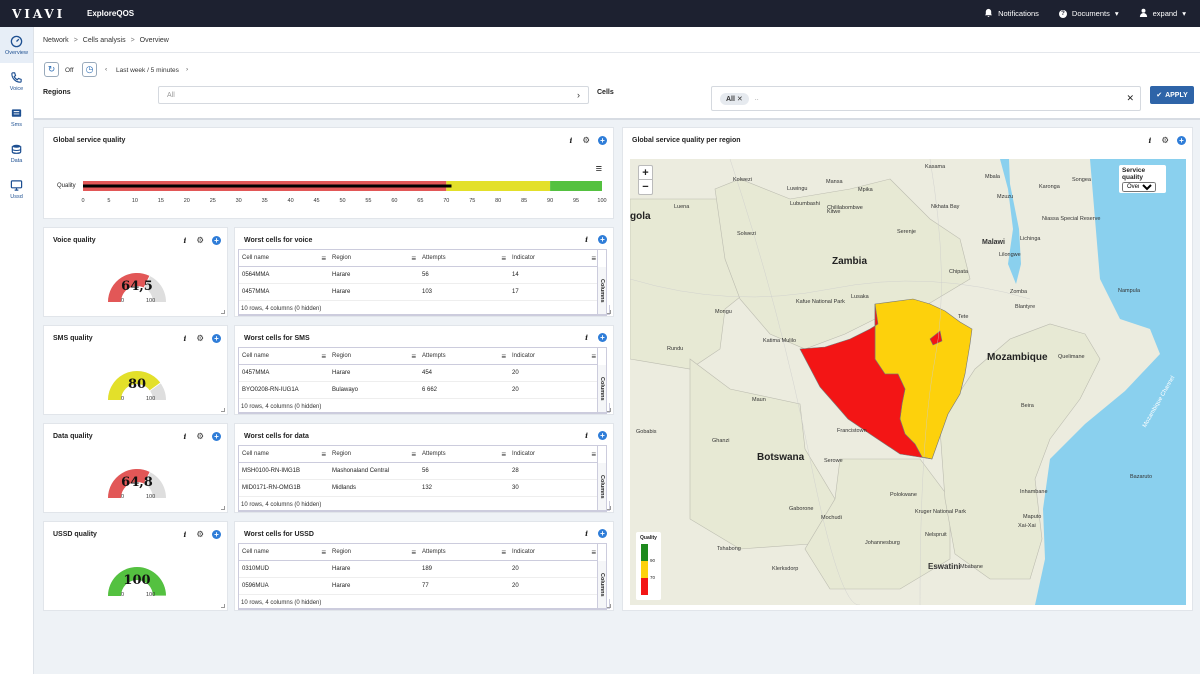  What do you see at coordinates (936, 338) in the screenshot?
I see `region-bad-harare` at bounding box center [936, 338].